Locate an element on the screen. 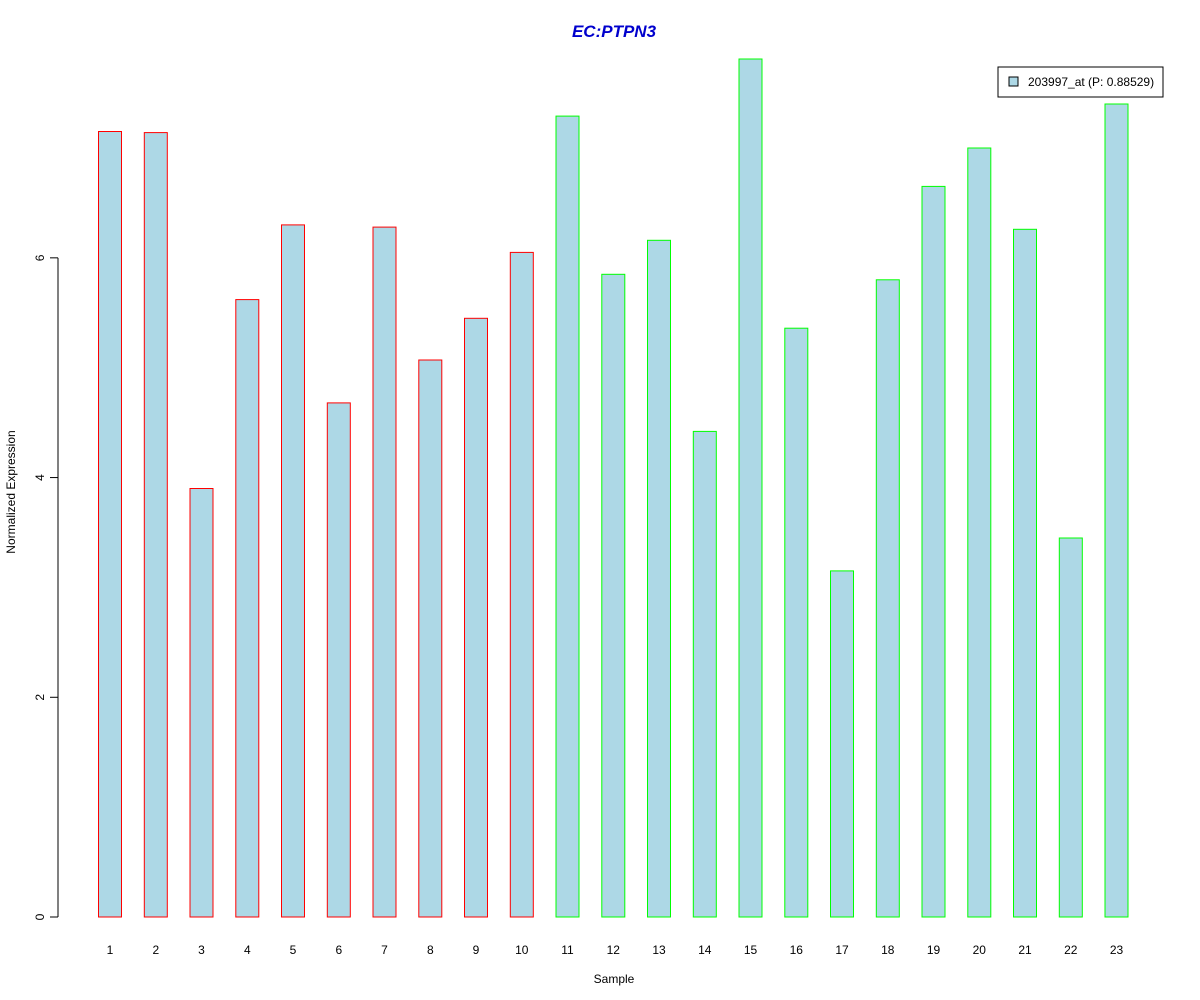  x-tick-label: 7 is located at coordinates (384, 950).